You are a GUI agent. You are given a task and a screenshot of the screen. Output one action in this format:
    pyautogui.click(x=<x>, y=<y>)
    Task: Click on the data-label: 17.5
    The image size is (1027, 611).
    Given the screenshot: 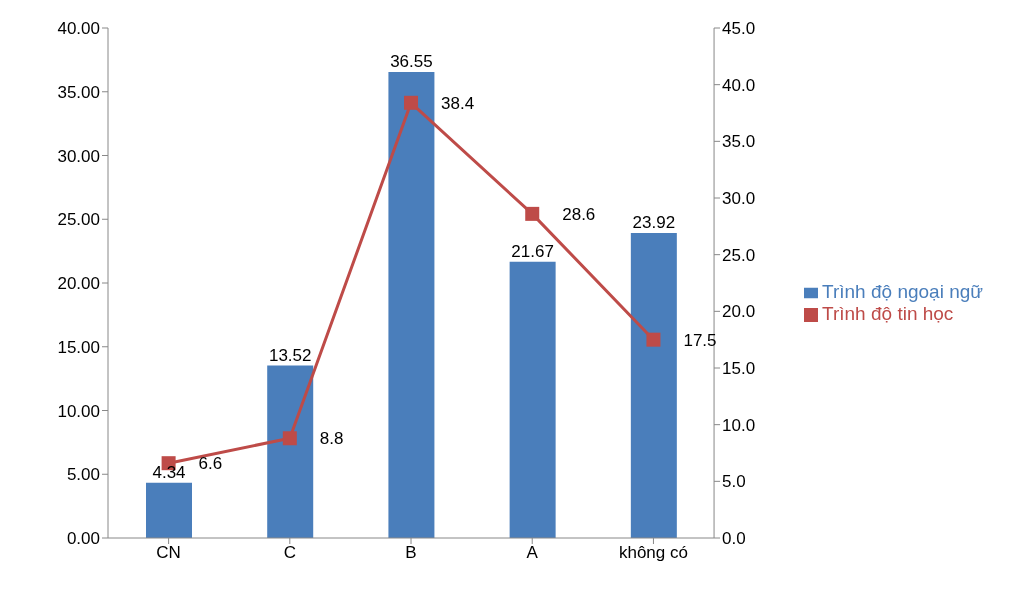 What is the action you would take?
    pyautogui.click(x=700, y=340)
    